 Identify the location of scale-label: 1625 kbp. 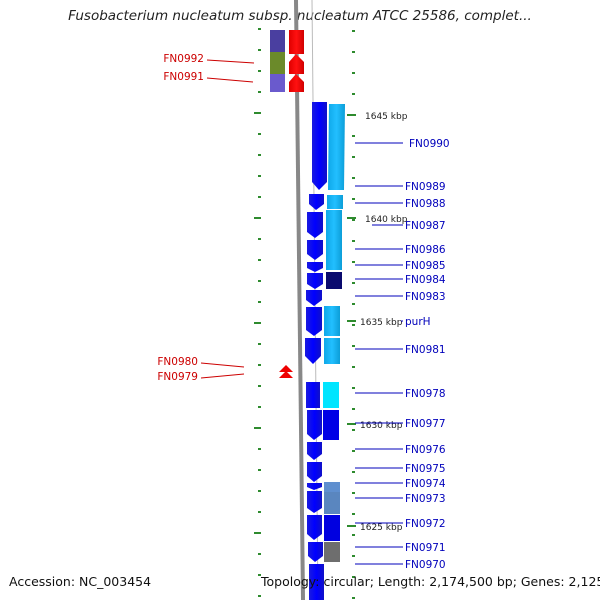
(381, 528).